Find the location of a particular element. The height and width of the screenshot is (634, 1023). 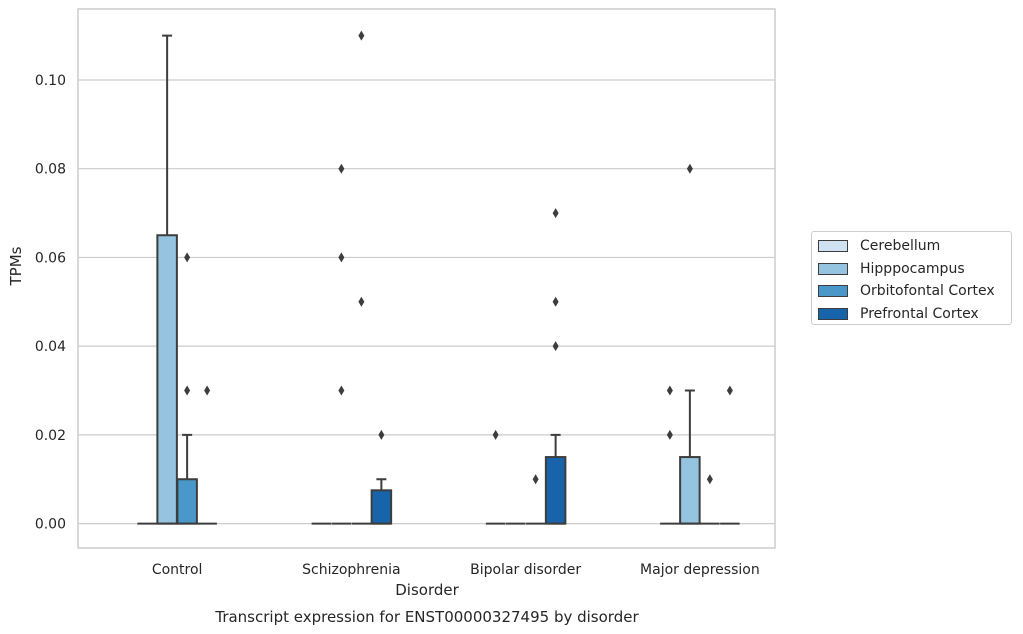

y-tick-label: 0.00 is located at coordinates (50, 525).